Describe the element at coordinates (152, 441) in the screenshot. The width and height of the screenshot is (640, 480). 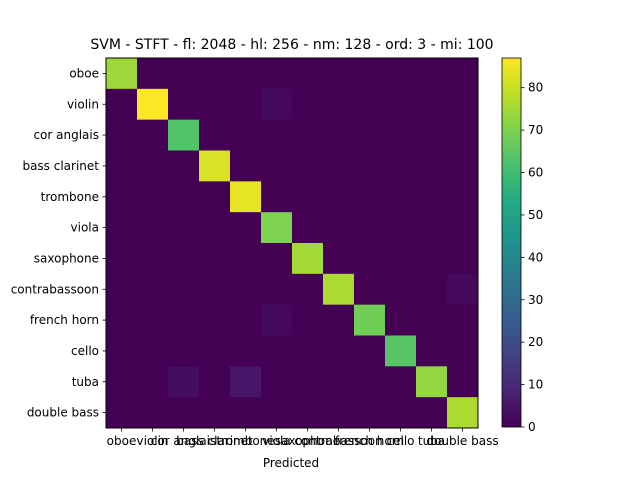
I see `x-tick-label: violin` at that location.